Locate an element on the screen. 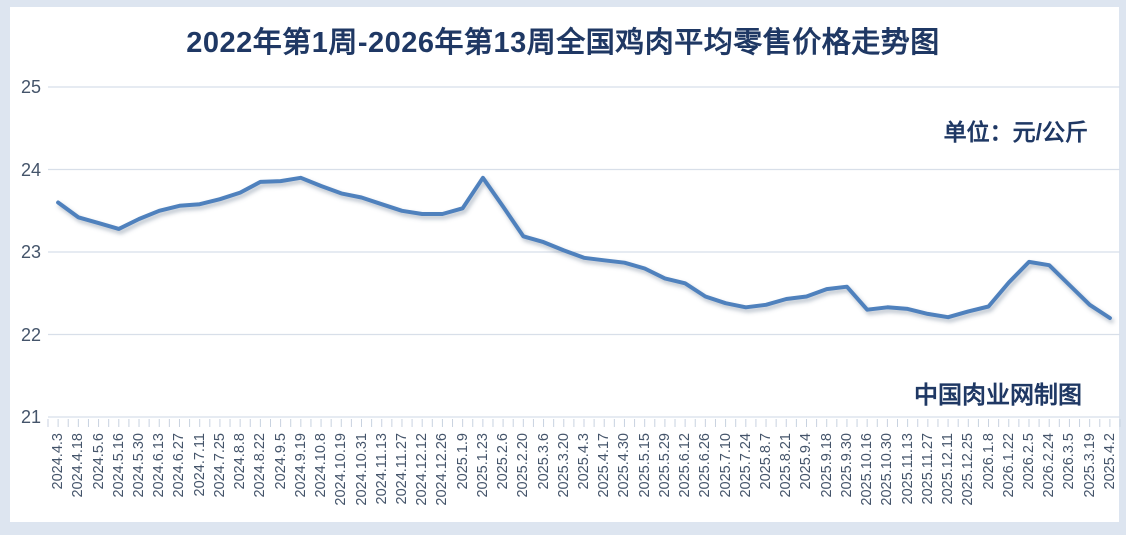 Image resolution: width=1126 pixels, height=535 pixels. x-axis-label: 2024.10.8 is located at coordinates (321, 465).